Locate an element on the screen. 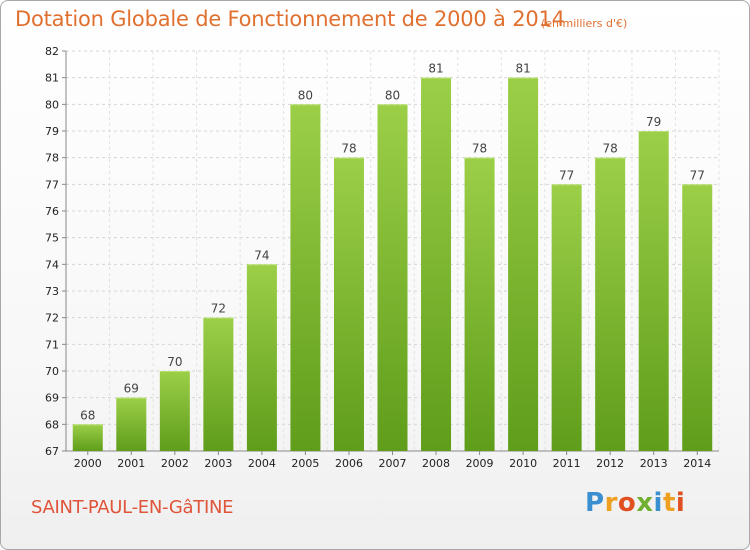  x-tick-label: 2006 is located at coordinates (349, 463).